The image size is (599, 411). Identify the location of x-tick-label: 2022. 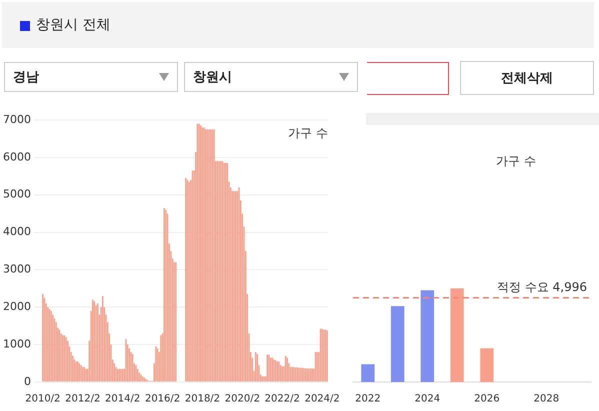
(368, 399).